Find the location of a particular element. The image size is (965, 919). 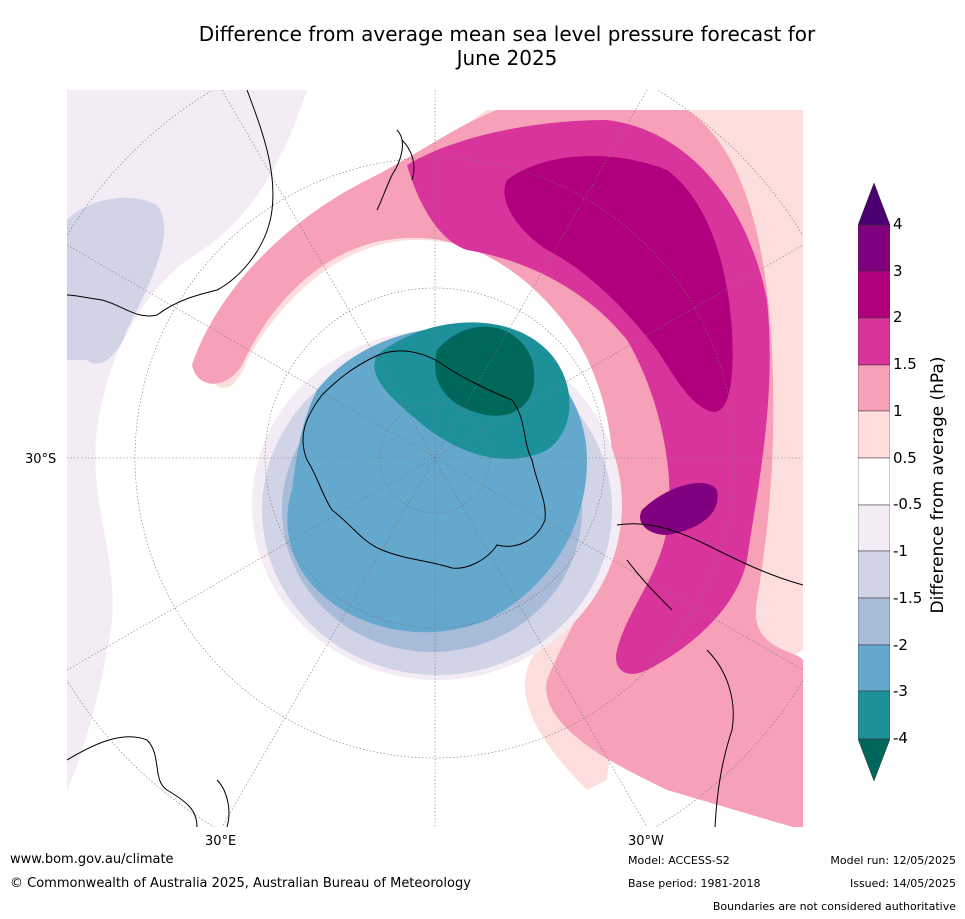

africa-coastline is located at coordinates (132, 781).